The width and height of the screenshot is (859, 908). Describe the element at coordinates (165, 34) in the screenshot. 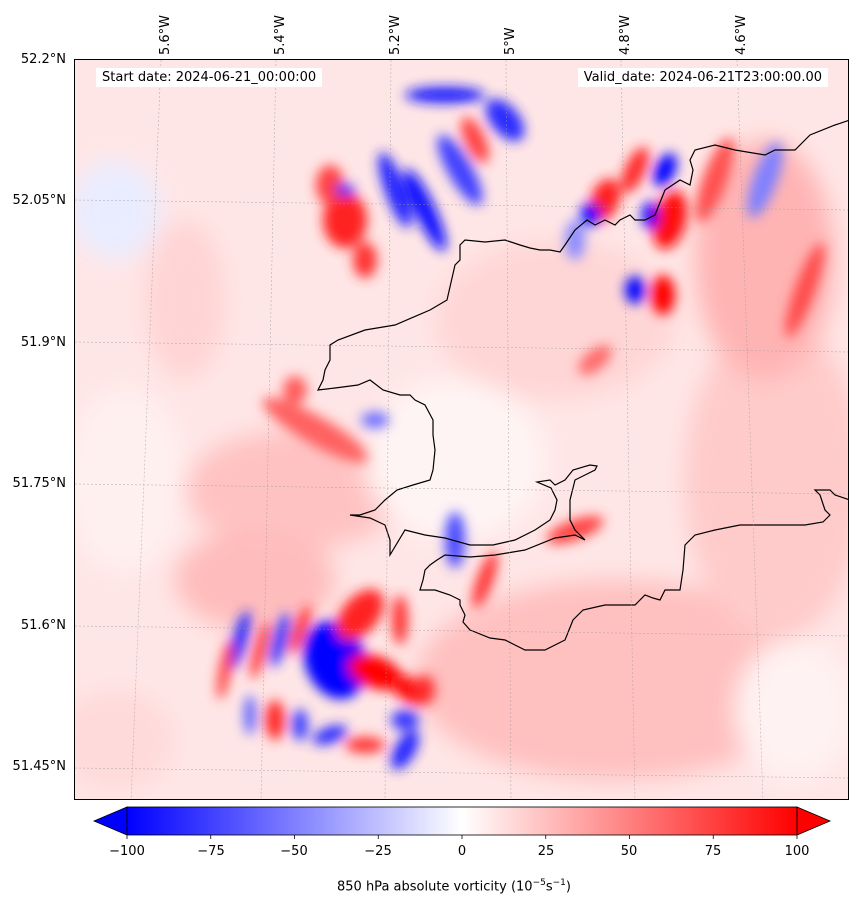

I see `lon-label-5-6w: 5.6°W` at that location.